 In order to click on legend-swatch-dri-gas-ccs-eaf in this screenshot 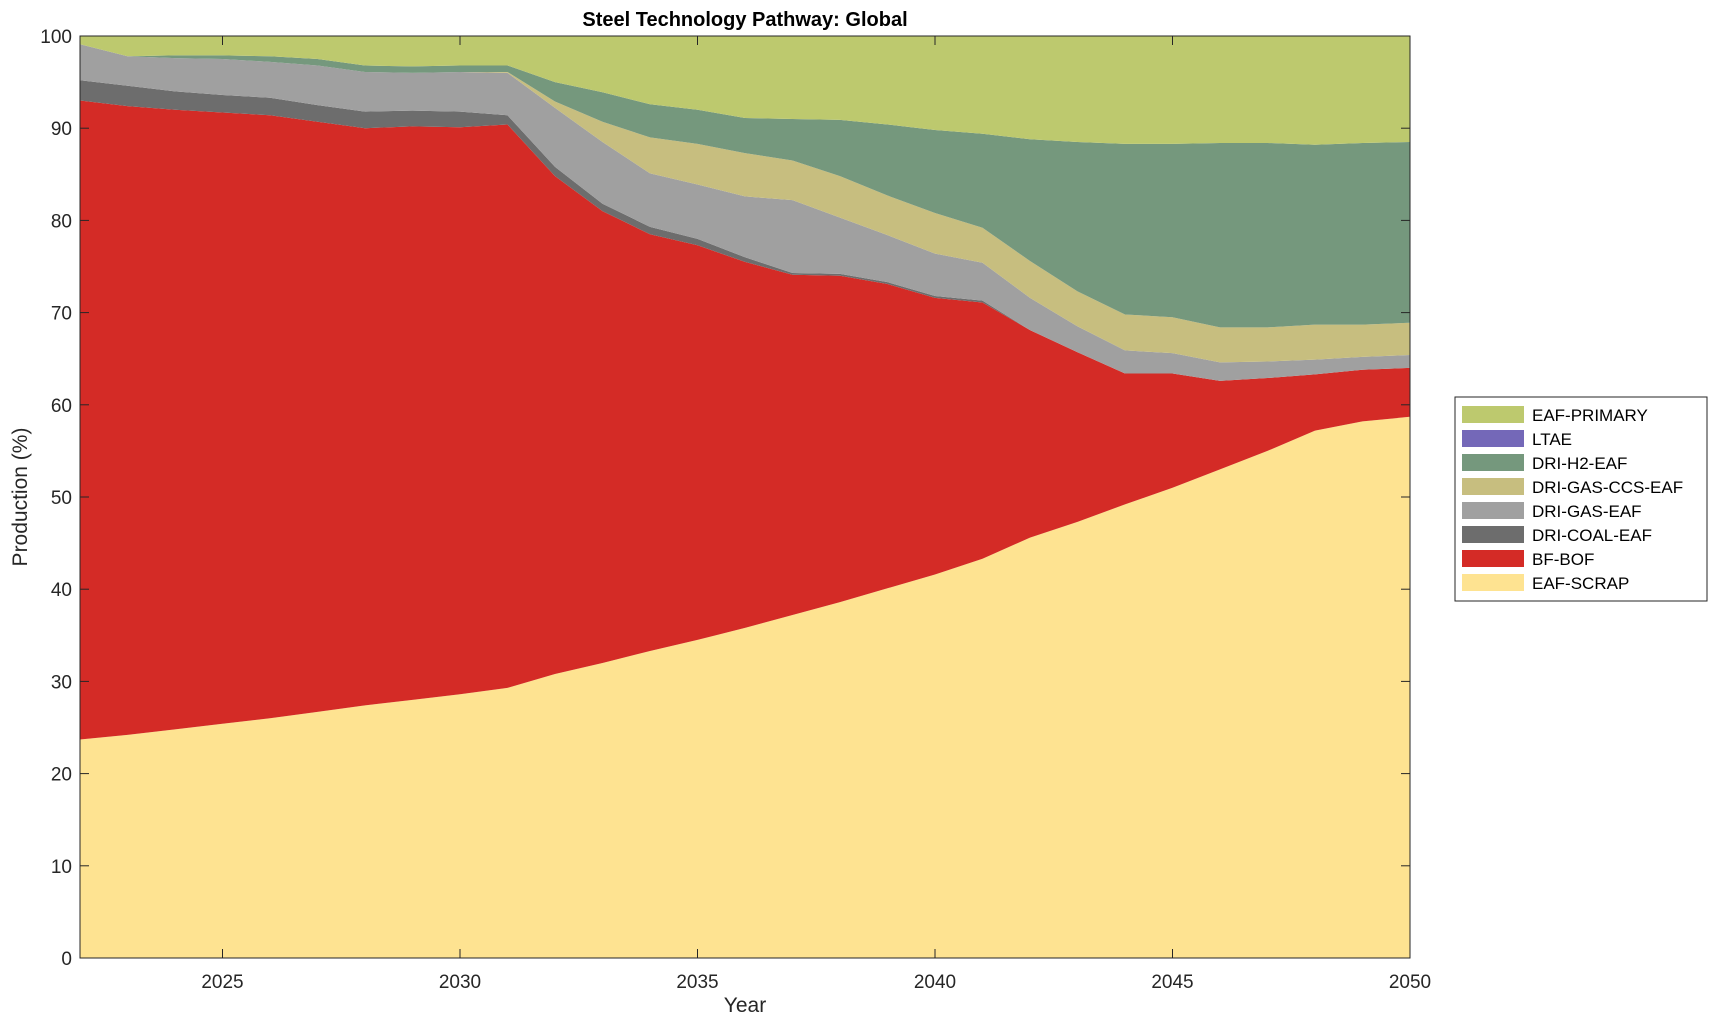, I will do `click(1493, 486)`.